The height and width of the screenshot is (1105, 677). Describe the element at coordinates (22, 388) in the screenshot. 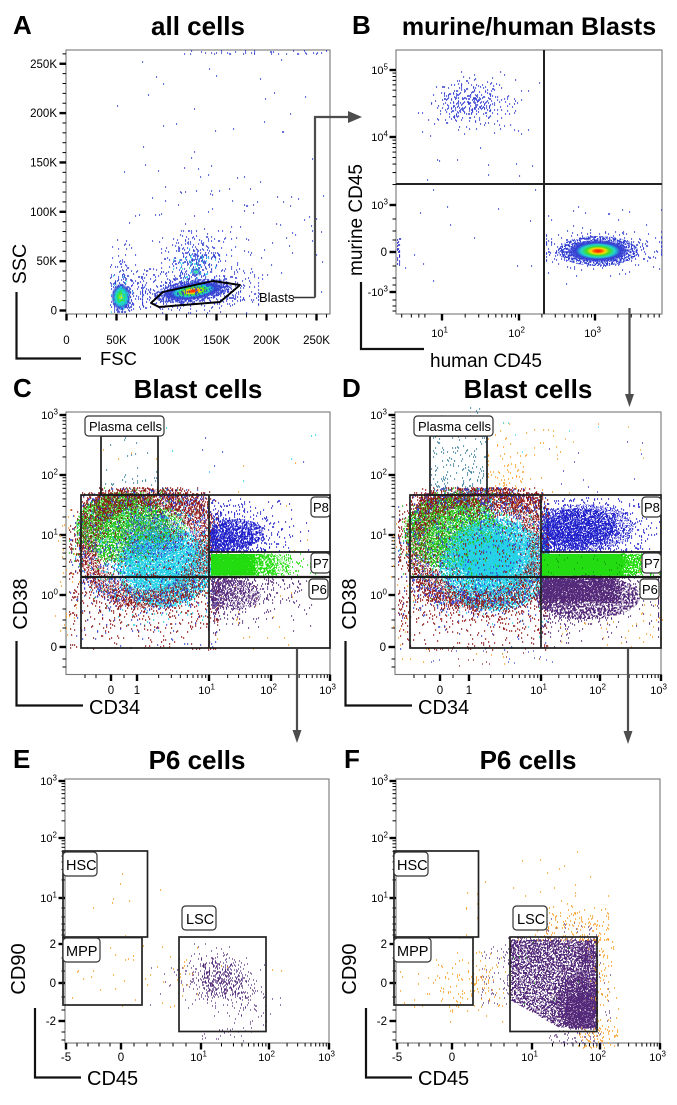

I see `svg-text: C` at that location.